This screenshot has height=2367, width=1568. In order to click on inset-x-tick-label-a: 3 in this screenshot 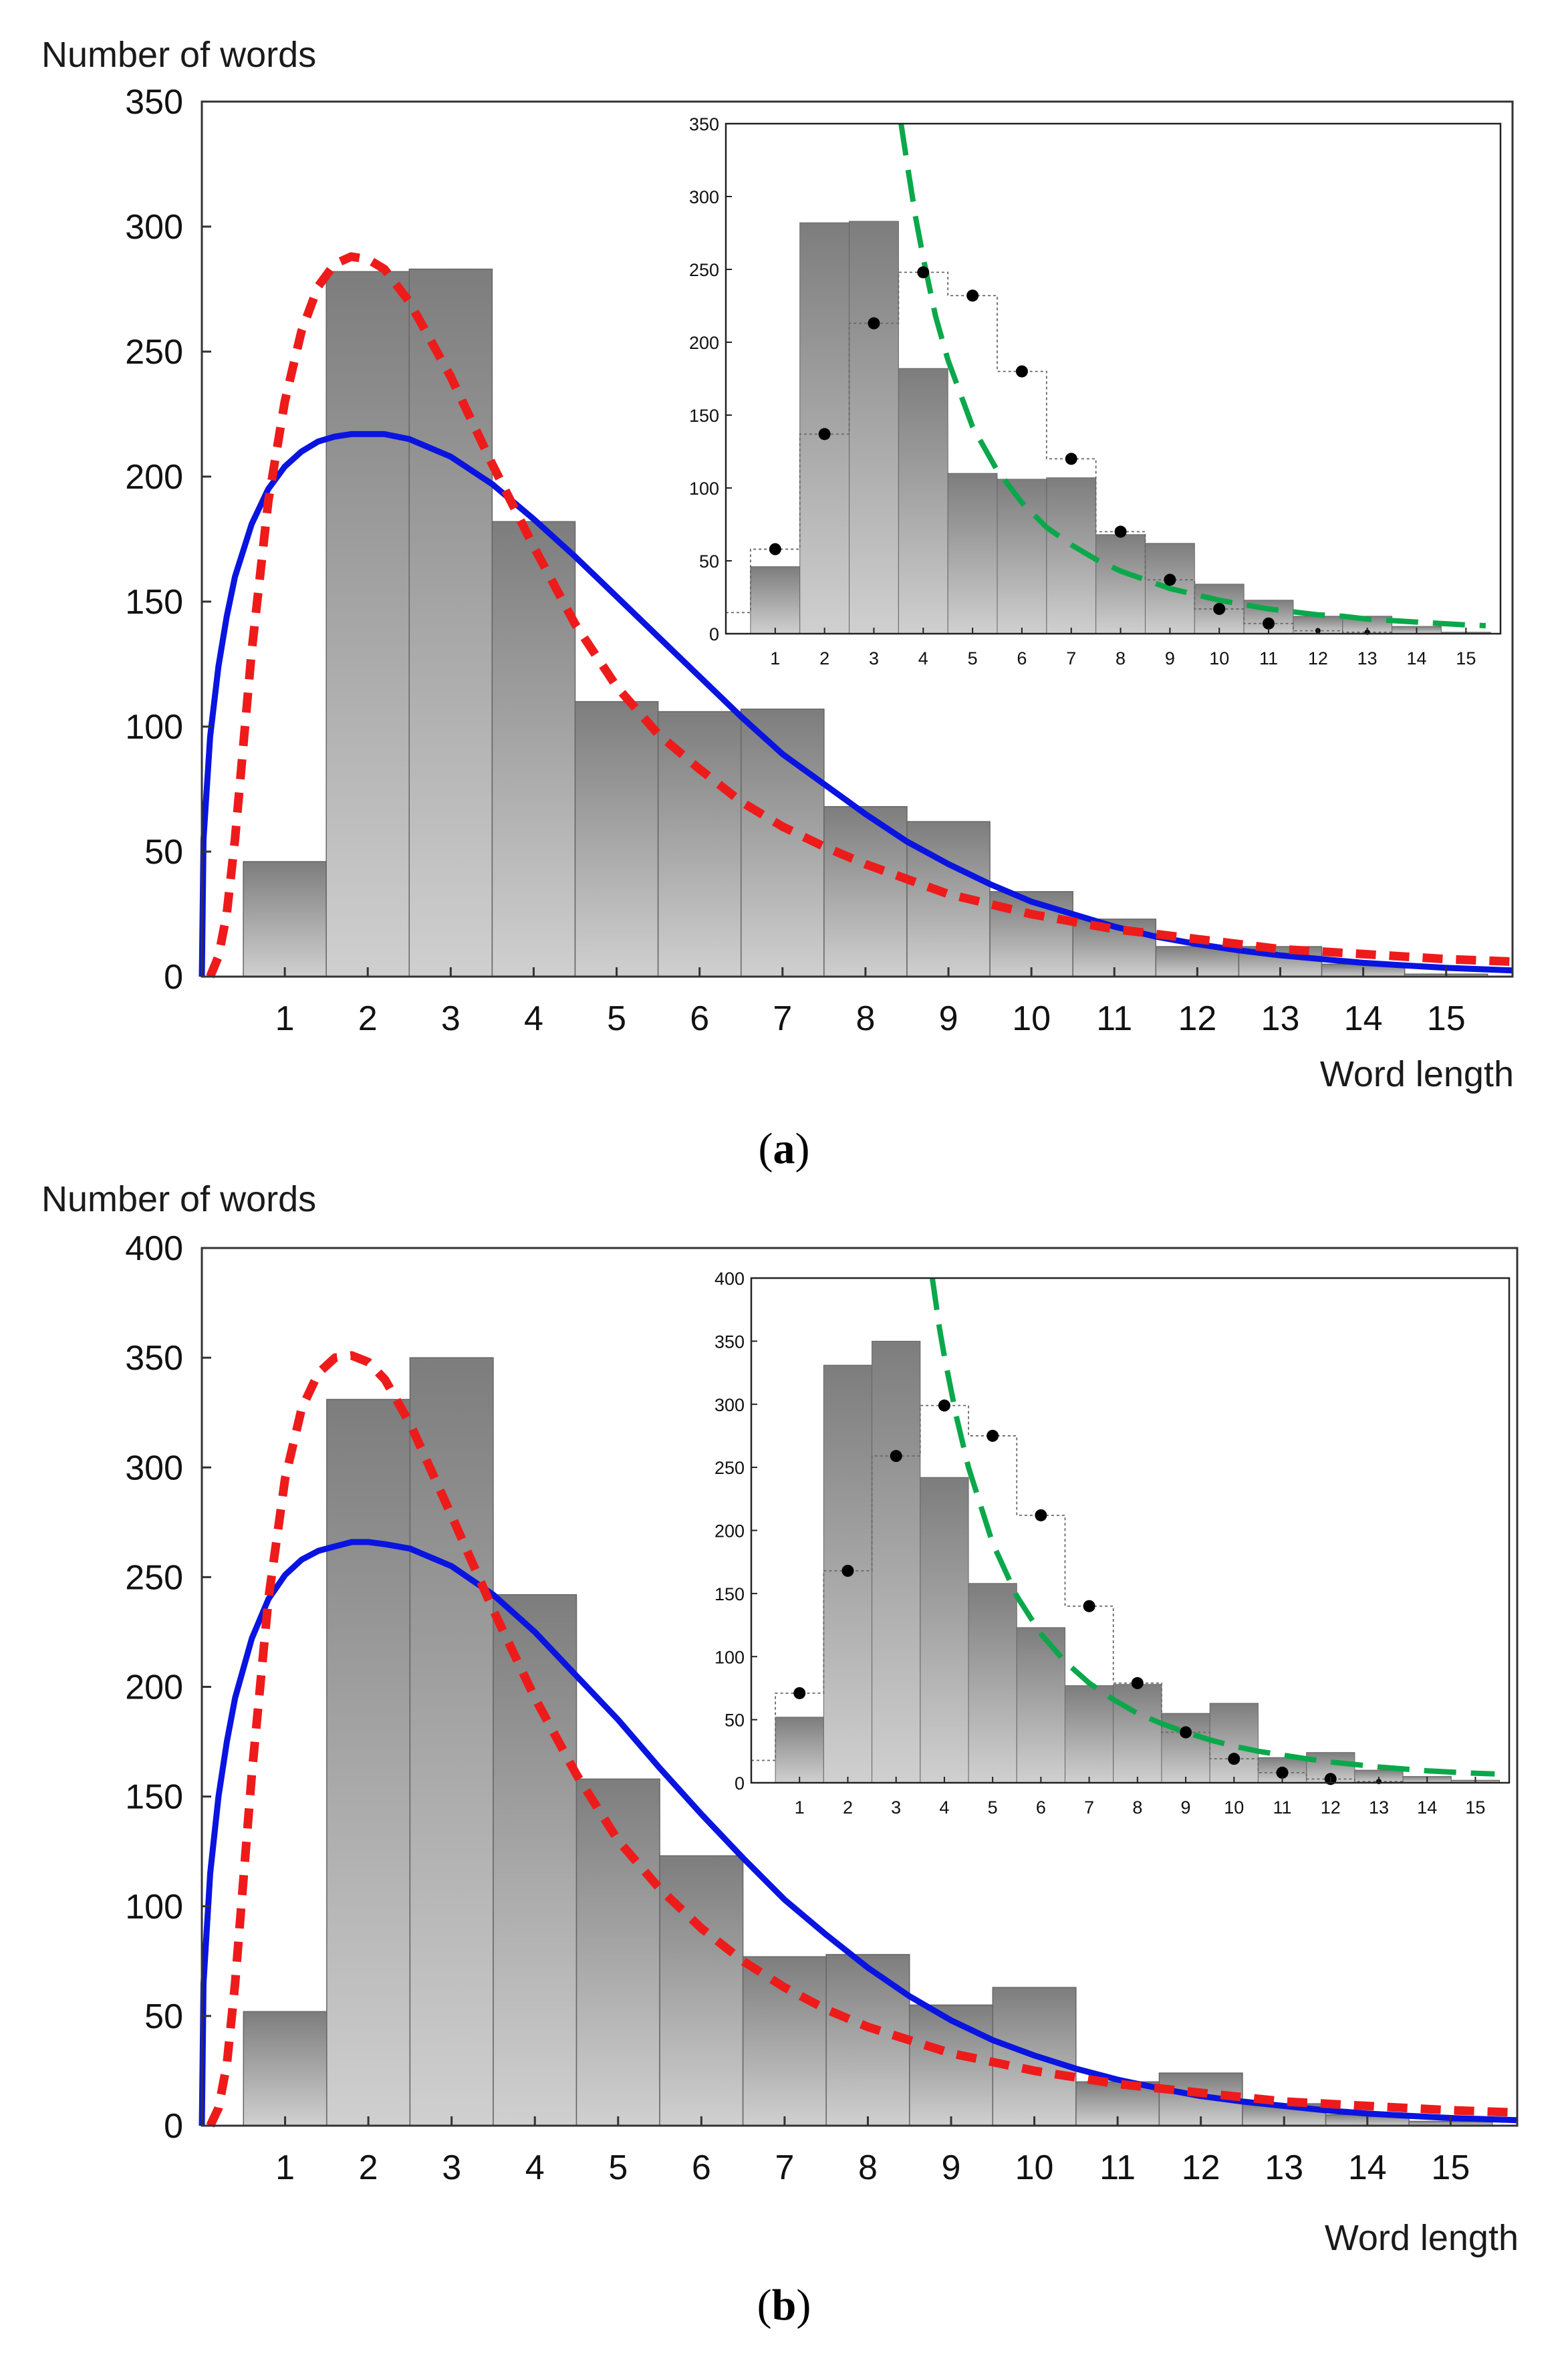, I will do `click(874, 658)`.